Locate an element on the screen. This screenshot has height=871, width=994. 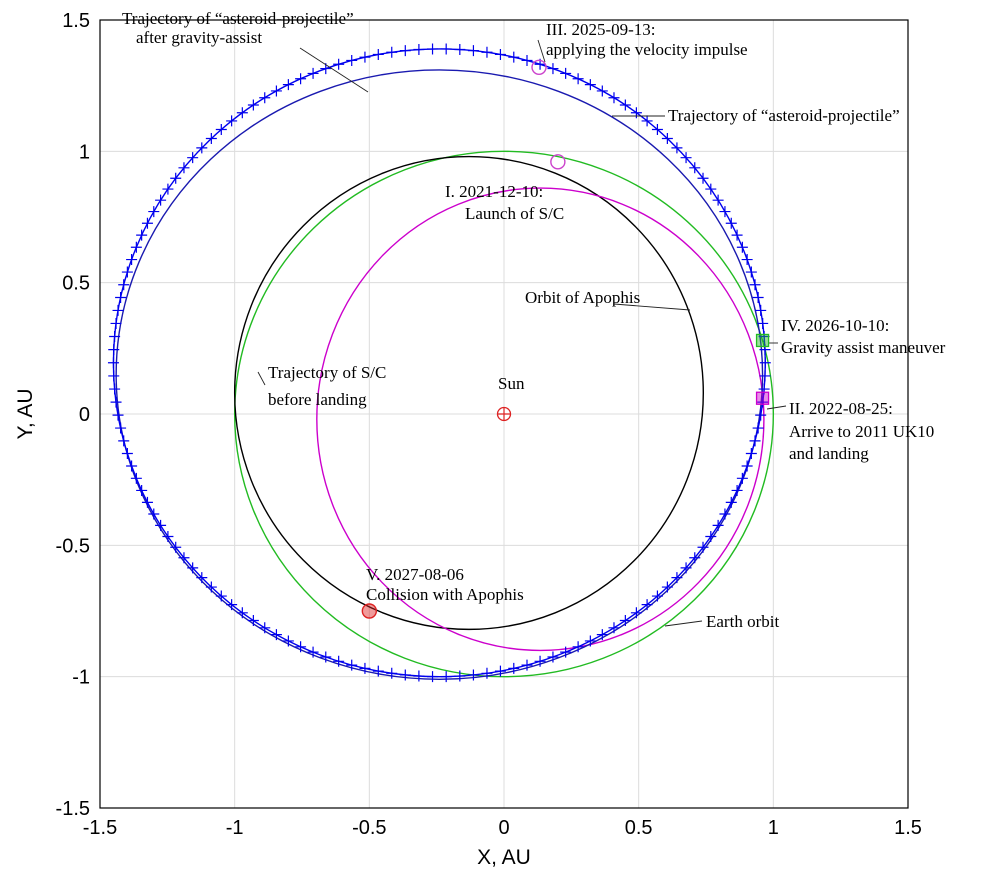
x-tick-label: 0 is located at coordinates (503, 828).